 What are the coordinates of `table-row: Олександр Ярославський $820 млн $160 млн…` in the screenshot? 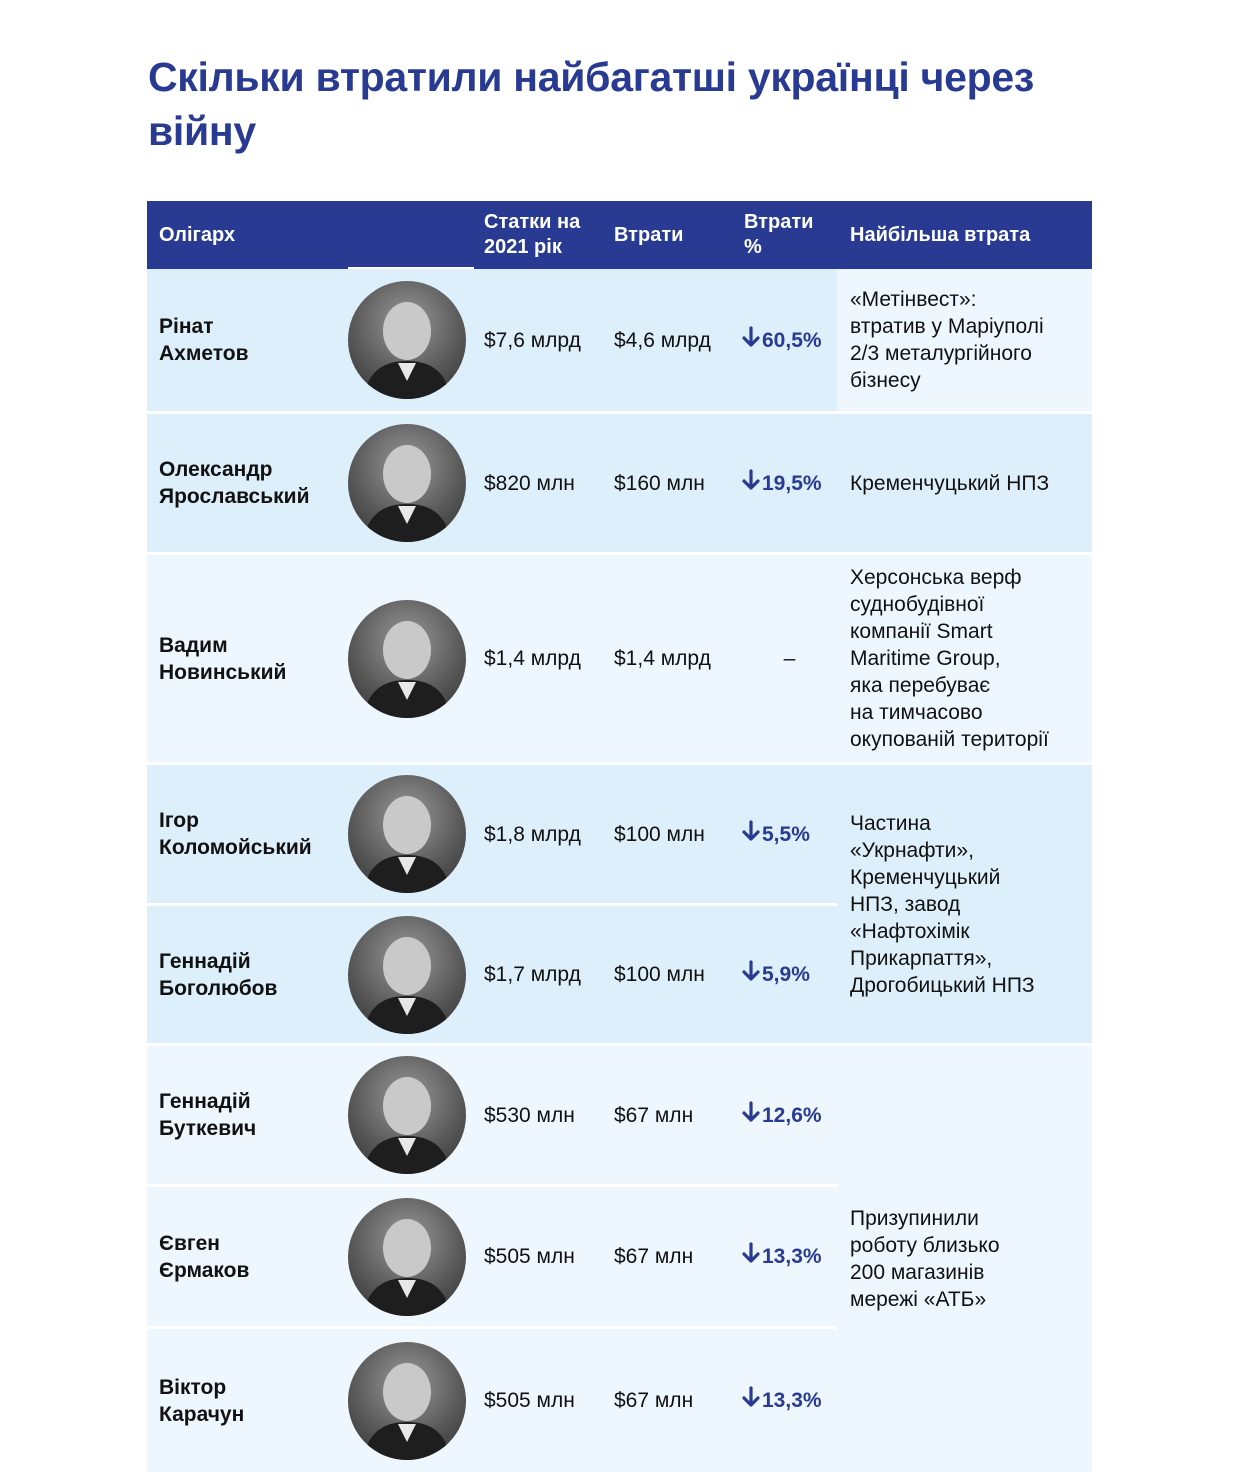 It's located at (492, 483).